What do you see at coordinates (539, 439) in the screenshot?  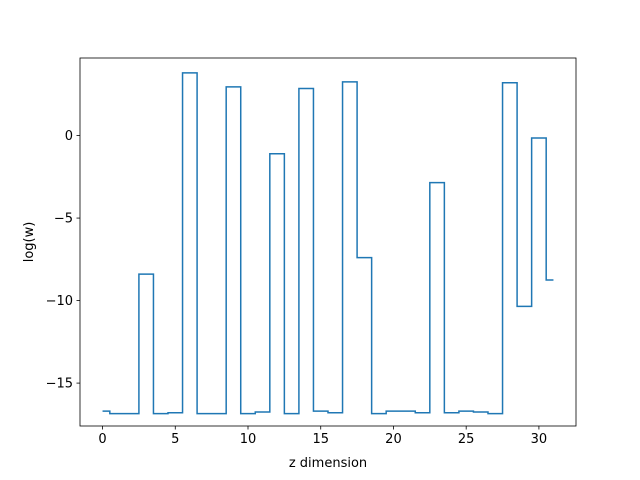 I see `x-tick-label: 30` at bounding box center [539, 439].